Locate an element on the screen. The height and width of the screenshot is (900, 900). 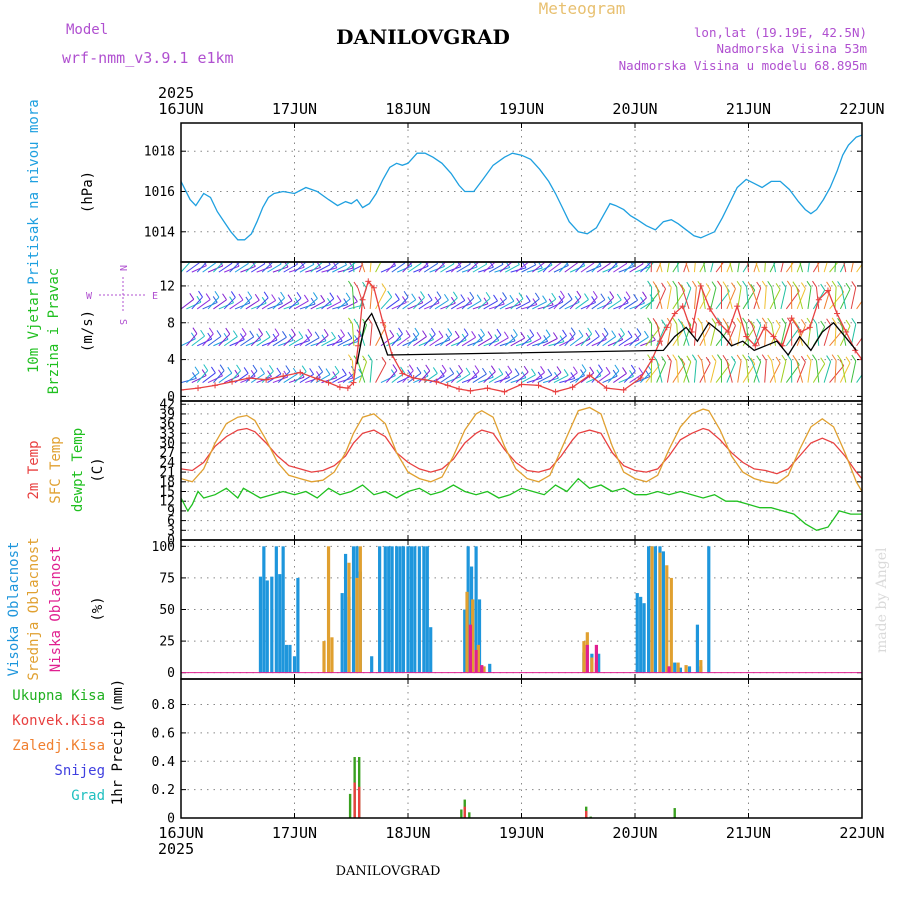
clouds-ylabel: Srednja Oblacnost is located at coordinates (34, 608).